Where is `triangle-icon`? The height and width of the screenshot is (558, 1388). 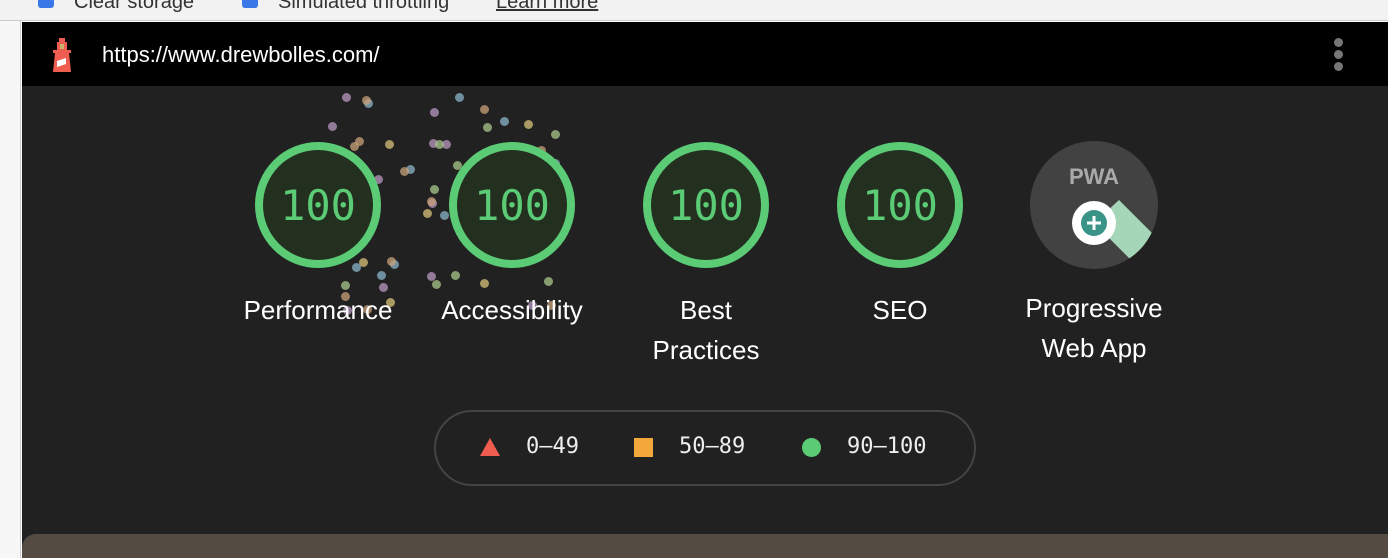
triangle-icon is located at coordinates (490, 447).